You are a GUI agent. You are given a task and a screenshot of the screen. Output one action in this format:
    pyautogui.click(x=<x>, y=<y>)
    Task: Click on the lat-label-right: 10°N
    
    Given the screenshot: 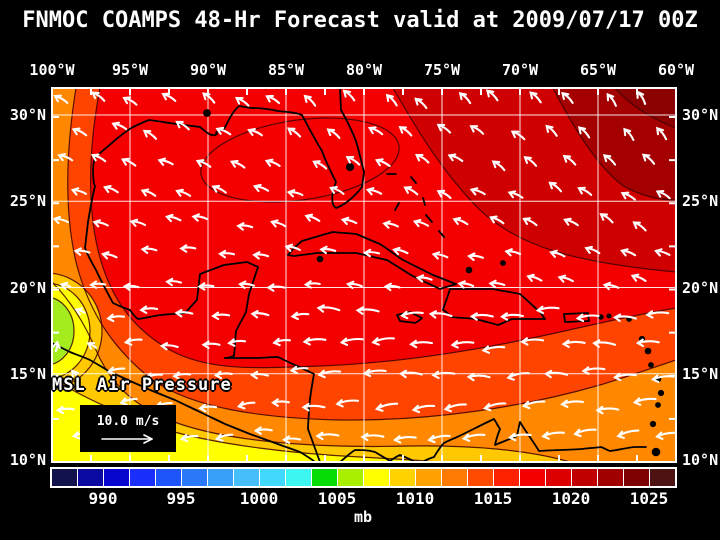 What is the action you would take?
    pyautogui.click(x=700, y=460)
    